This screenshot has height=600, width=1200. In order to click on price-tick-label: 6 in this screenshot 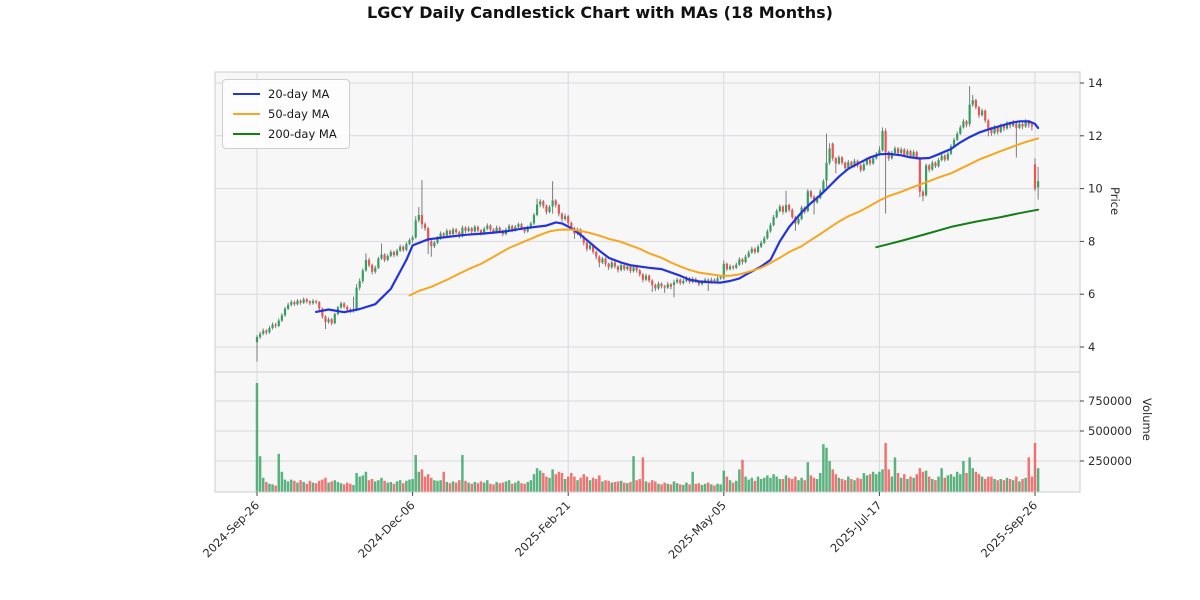, I will do `click(1091, 294)`.